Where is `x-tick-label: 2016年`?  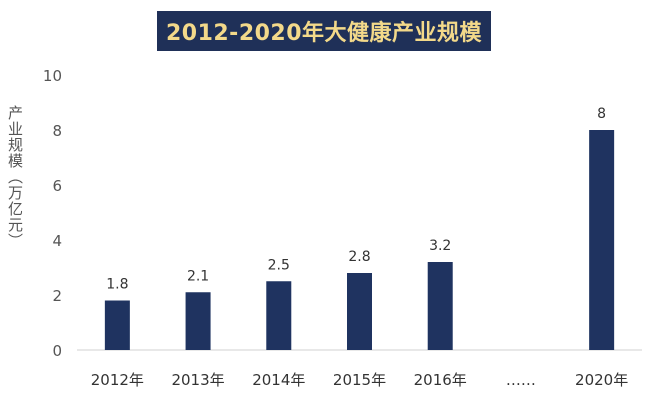 x-tick-label: 2016年 is located at coordinates (440, 380).